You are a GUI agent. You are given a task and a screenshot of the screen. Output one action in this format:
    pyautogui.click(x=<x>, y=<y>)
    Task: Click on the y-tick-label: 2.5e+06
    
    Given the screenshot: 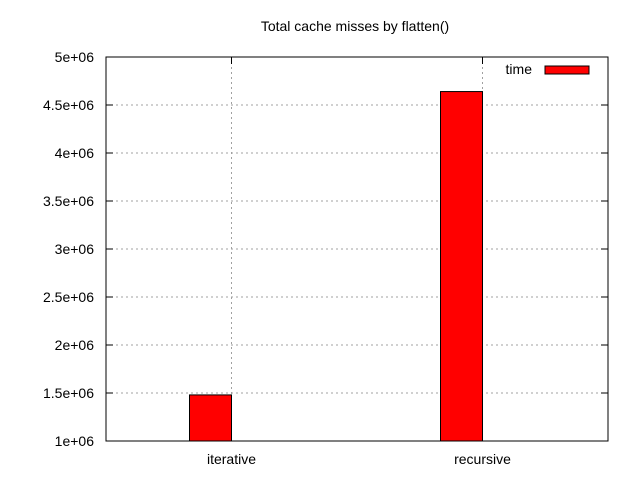 What is the action you would take?
    pyautogui.click(x=68, y=297)
    